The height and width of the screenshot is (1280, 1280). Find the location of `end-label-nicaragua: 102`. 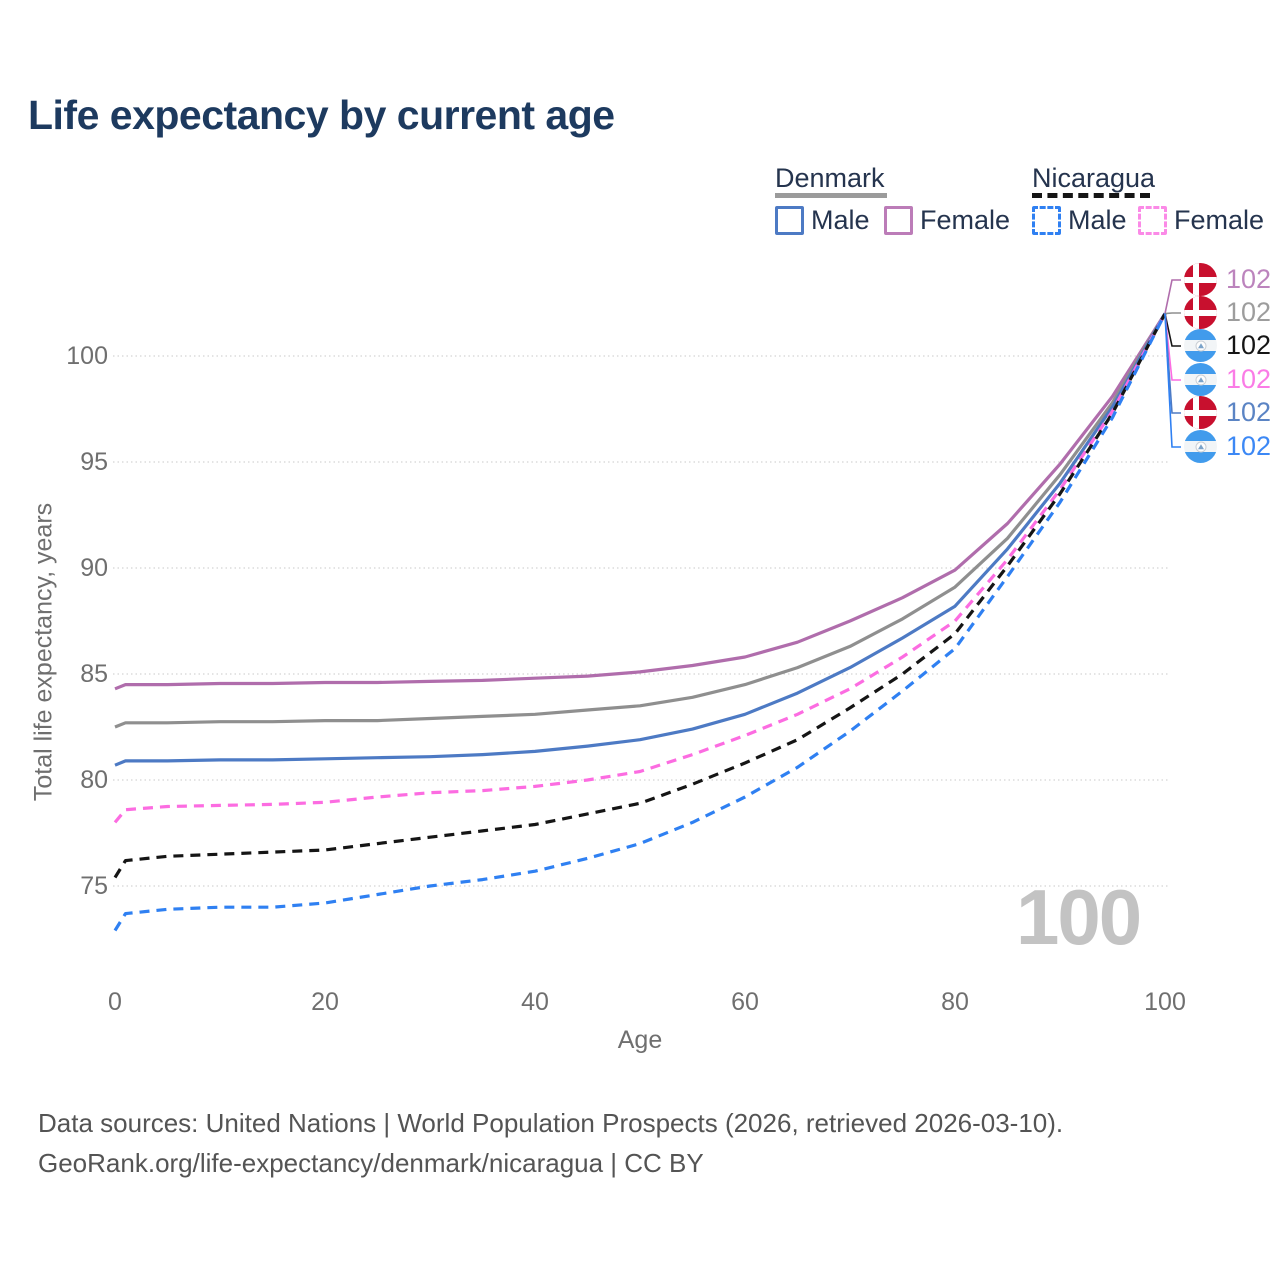

end-label-nicaragua: 102 is located at coordinates (1227, 345).